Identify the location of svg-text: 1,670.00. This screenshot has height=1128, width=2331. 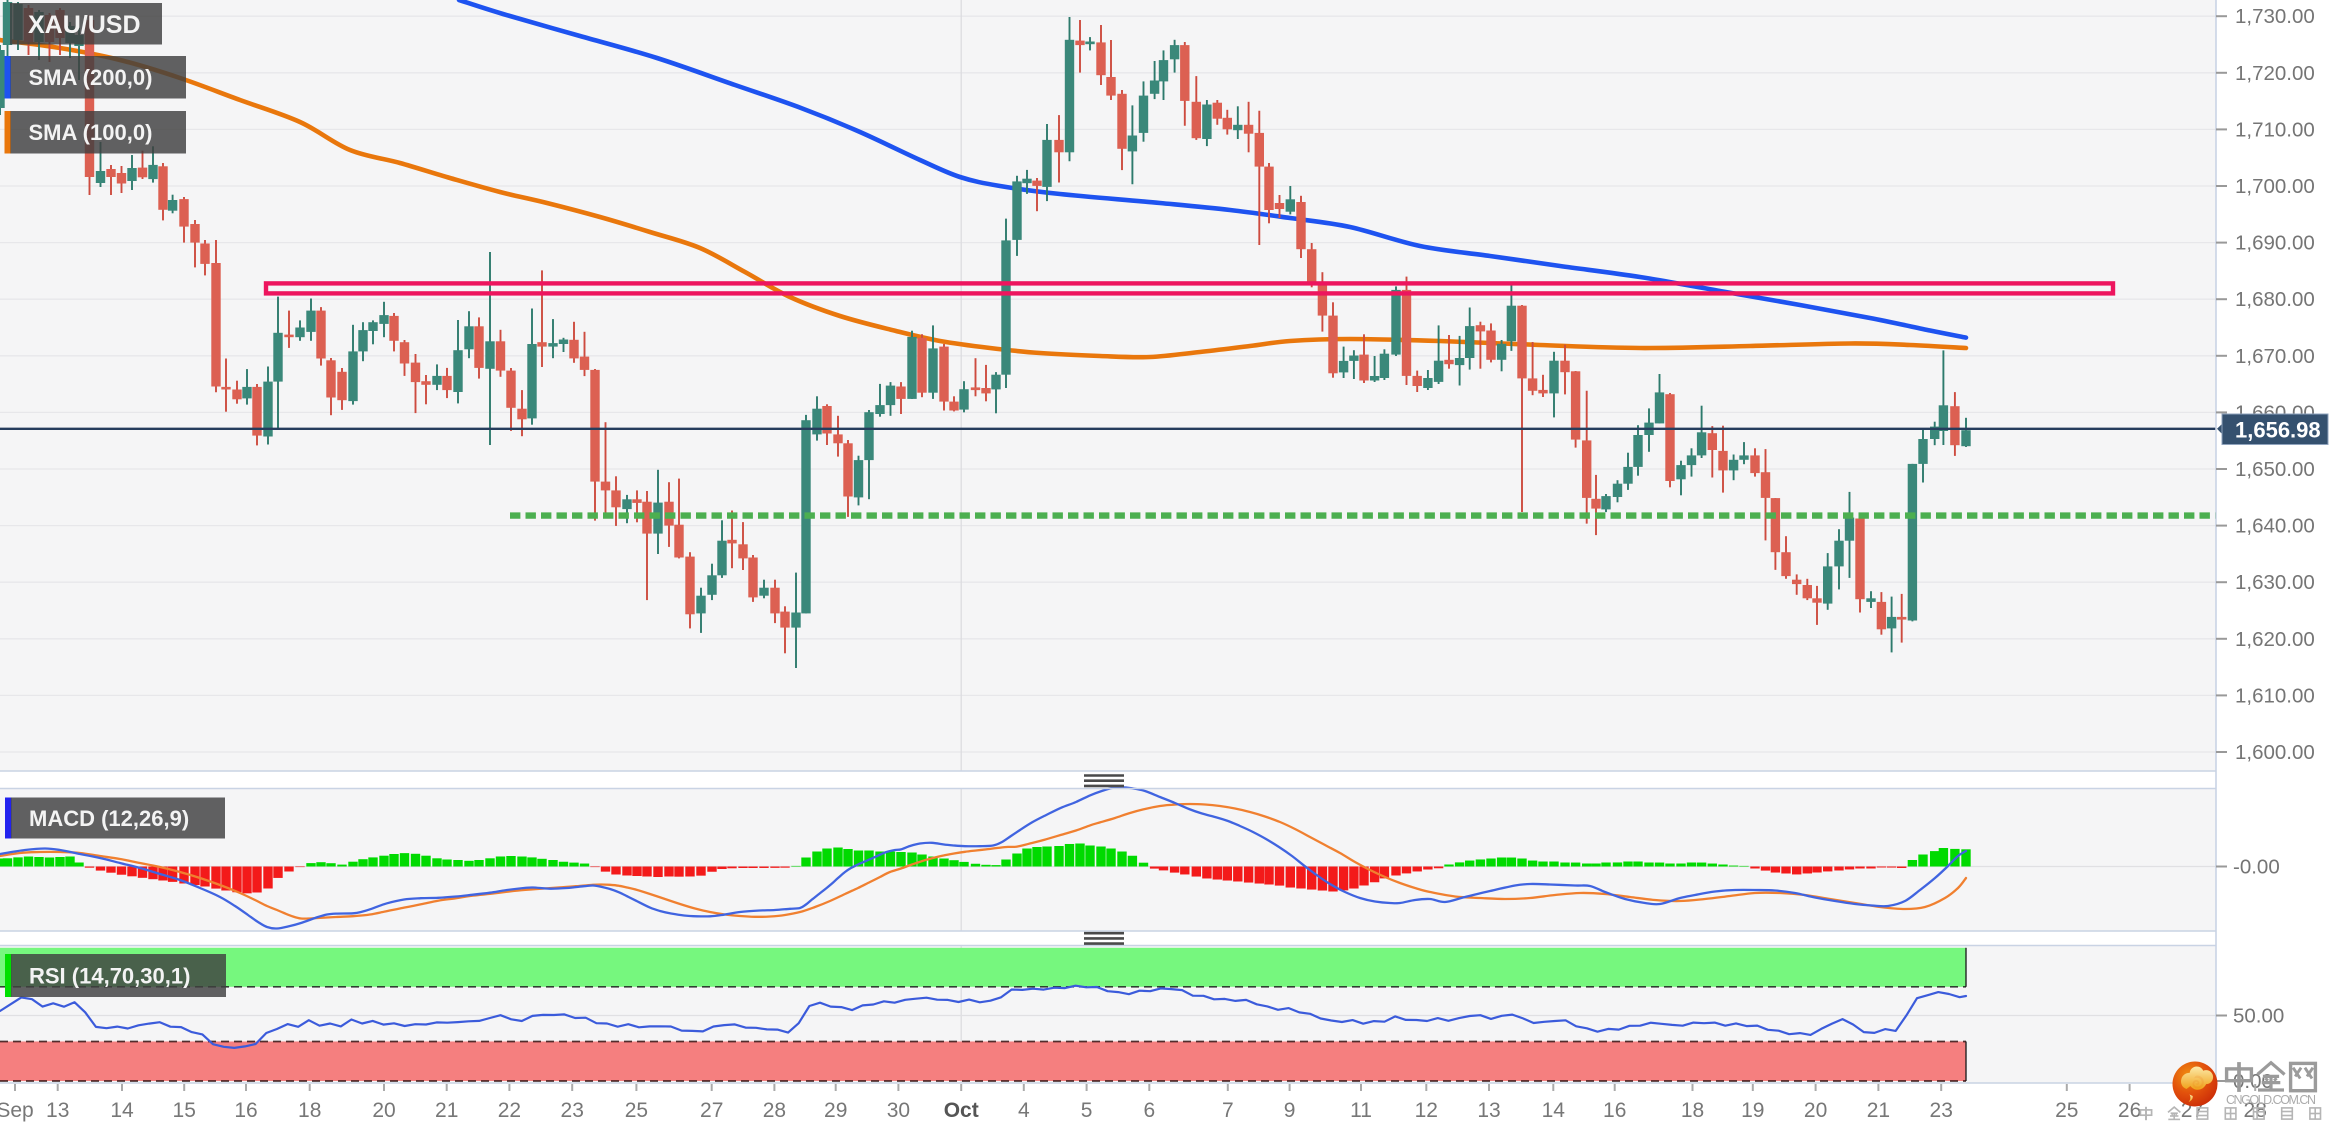
(2275, 356).